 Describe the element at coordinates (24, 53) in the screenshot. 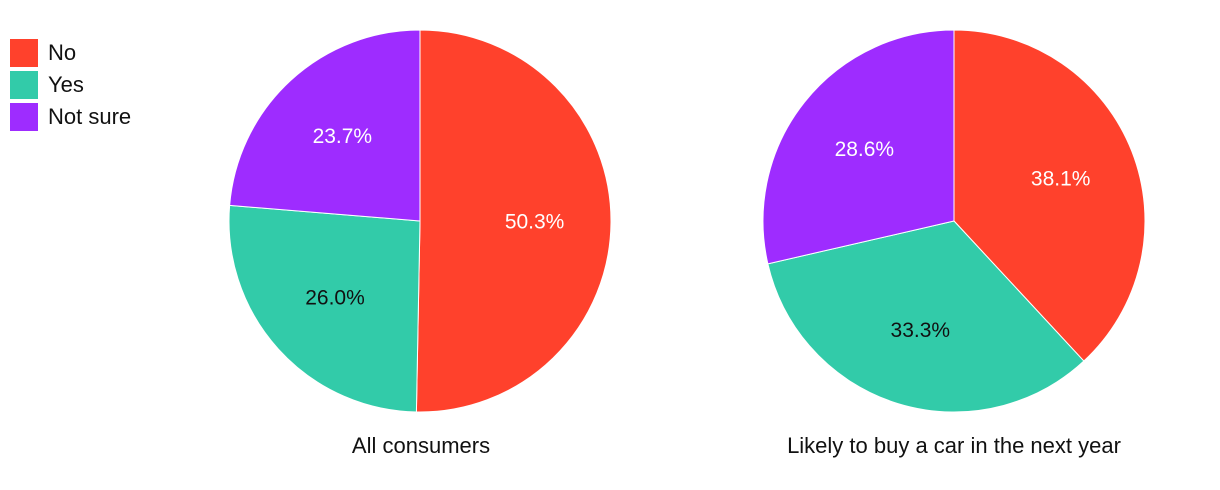

I see `legend-swatch-no` at that location.